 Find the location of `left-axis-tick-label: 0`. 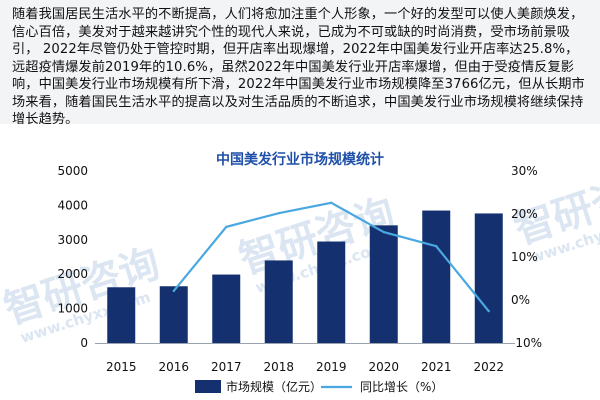

left-axis-tick-label: 0 is located at coordinates (84, 343).